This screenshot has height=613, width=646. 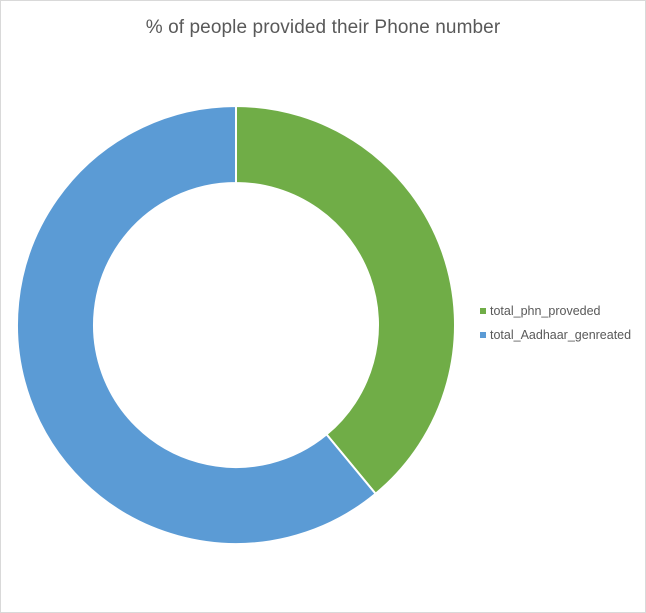 What do you see at coordinates (323, 27) in the screenshot?
I see `chart-title: % of people provided their Phone number` at bounding box center [323, 27].